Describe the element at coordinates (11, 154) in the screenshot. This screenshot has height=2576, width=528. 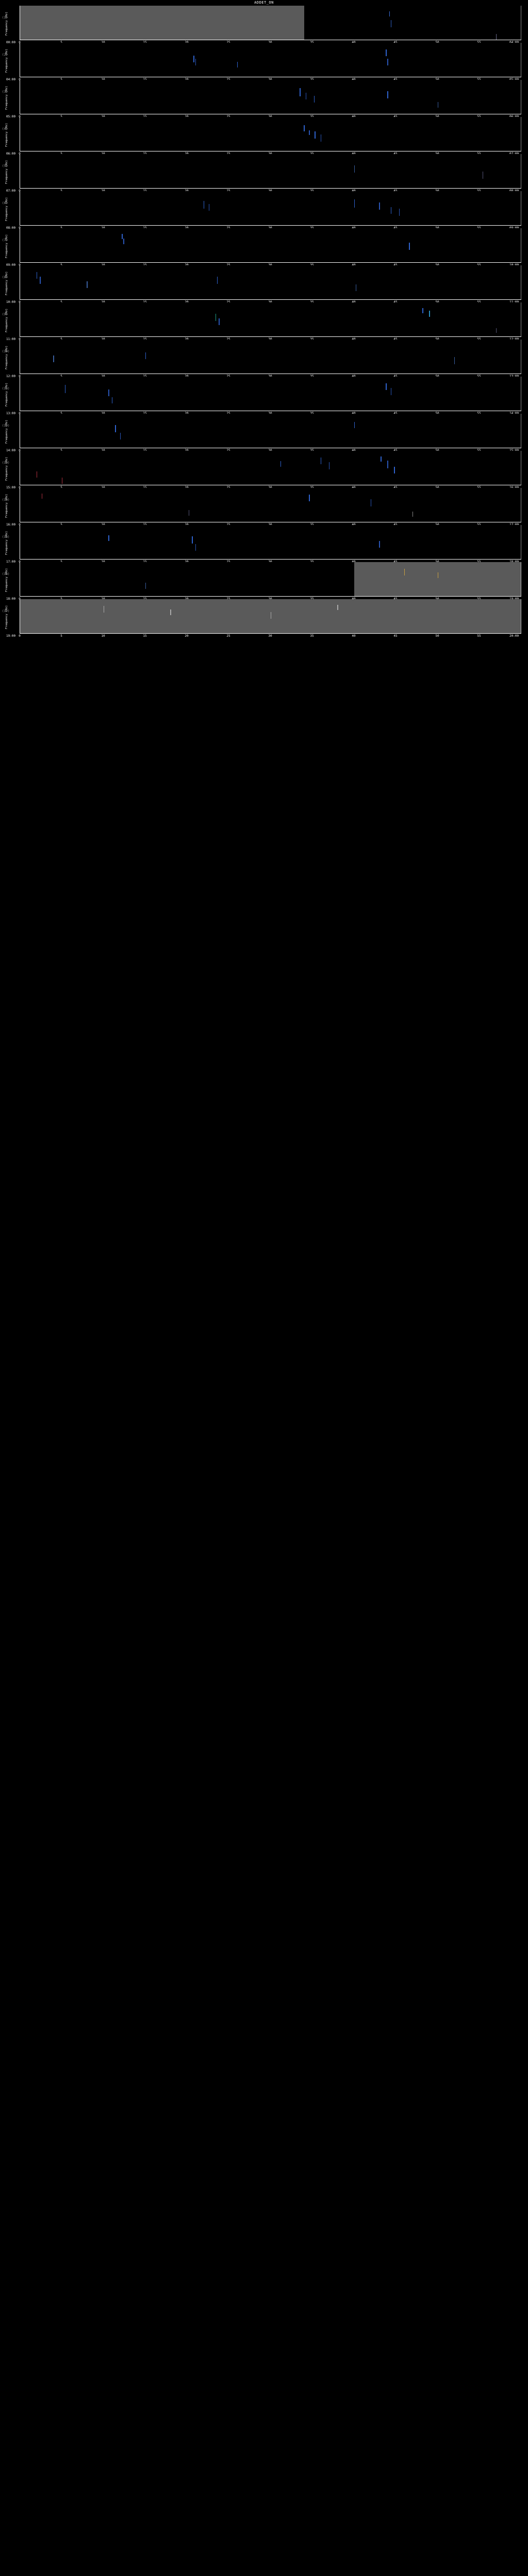
I see `panel-start-time: 06:00` at that location.